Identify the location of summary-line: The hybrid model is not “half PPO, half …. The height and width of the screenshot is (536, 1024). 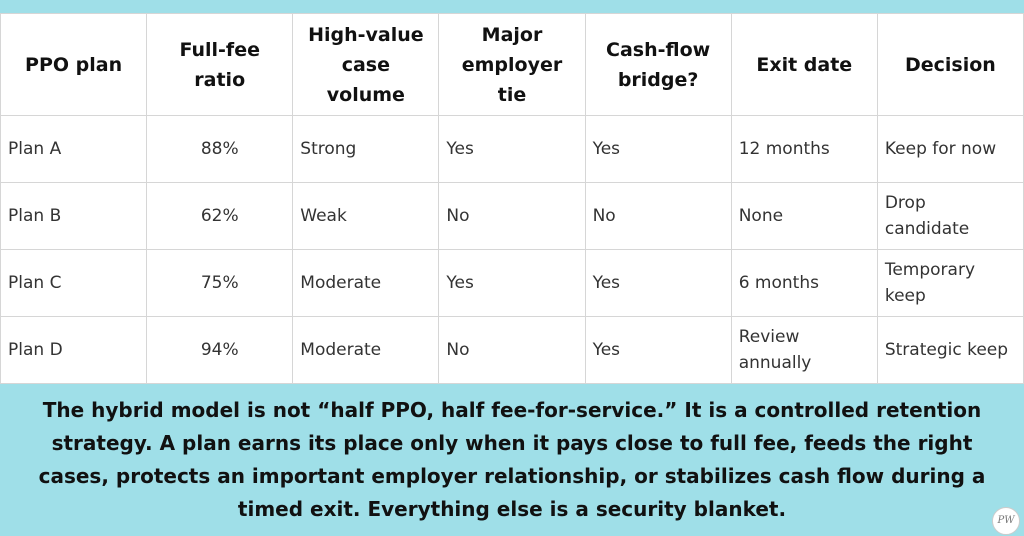
(512, 410).